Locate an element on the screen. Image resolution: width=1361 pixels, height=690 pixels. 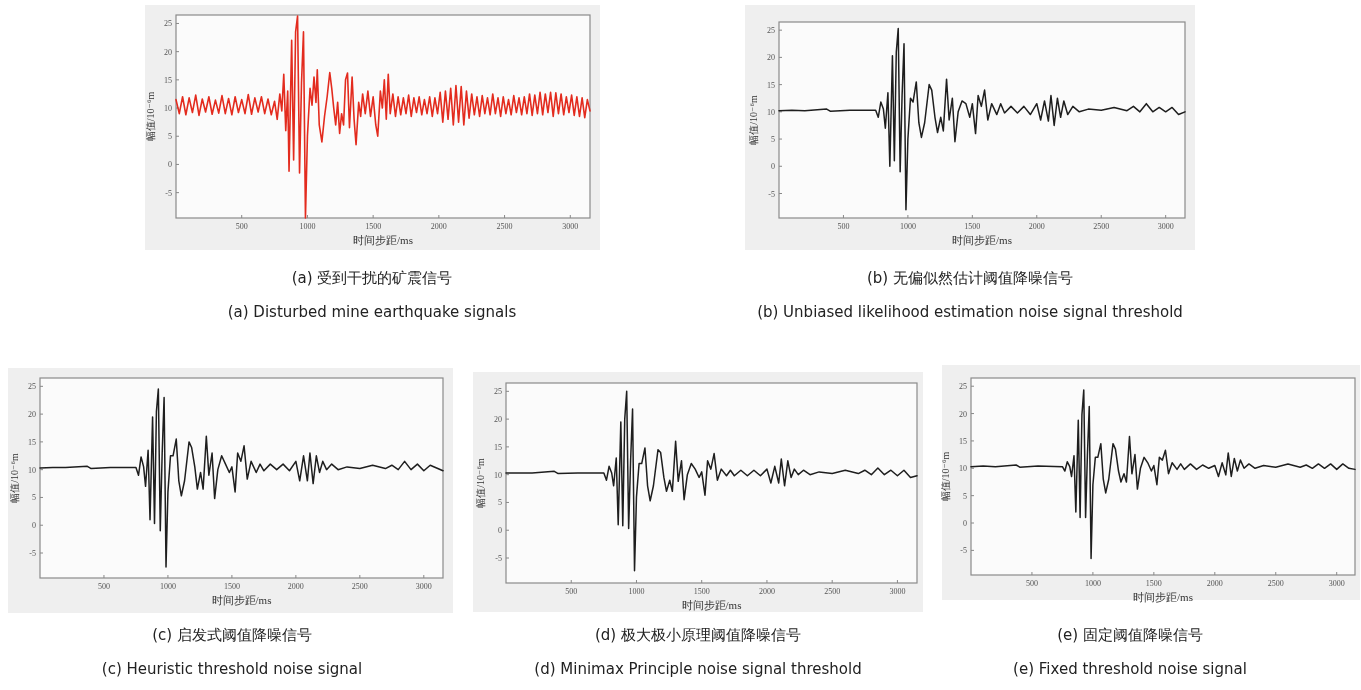
text: (a) Disturbed mine earthquake signals is located at coordinates (372, 312).